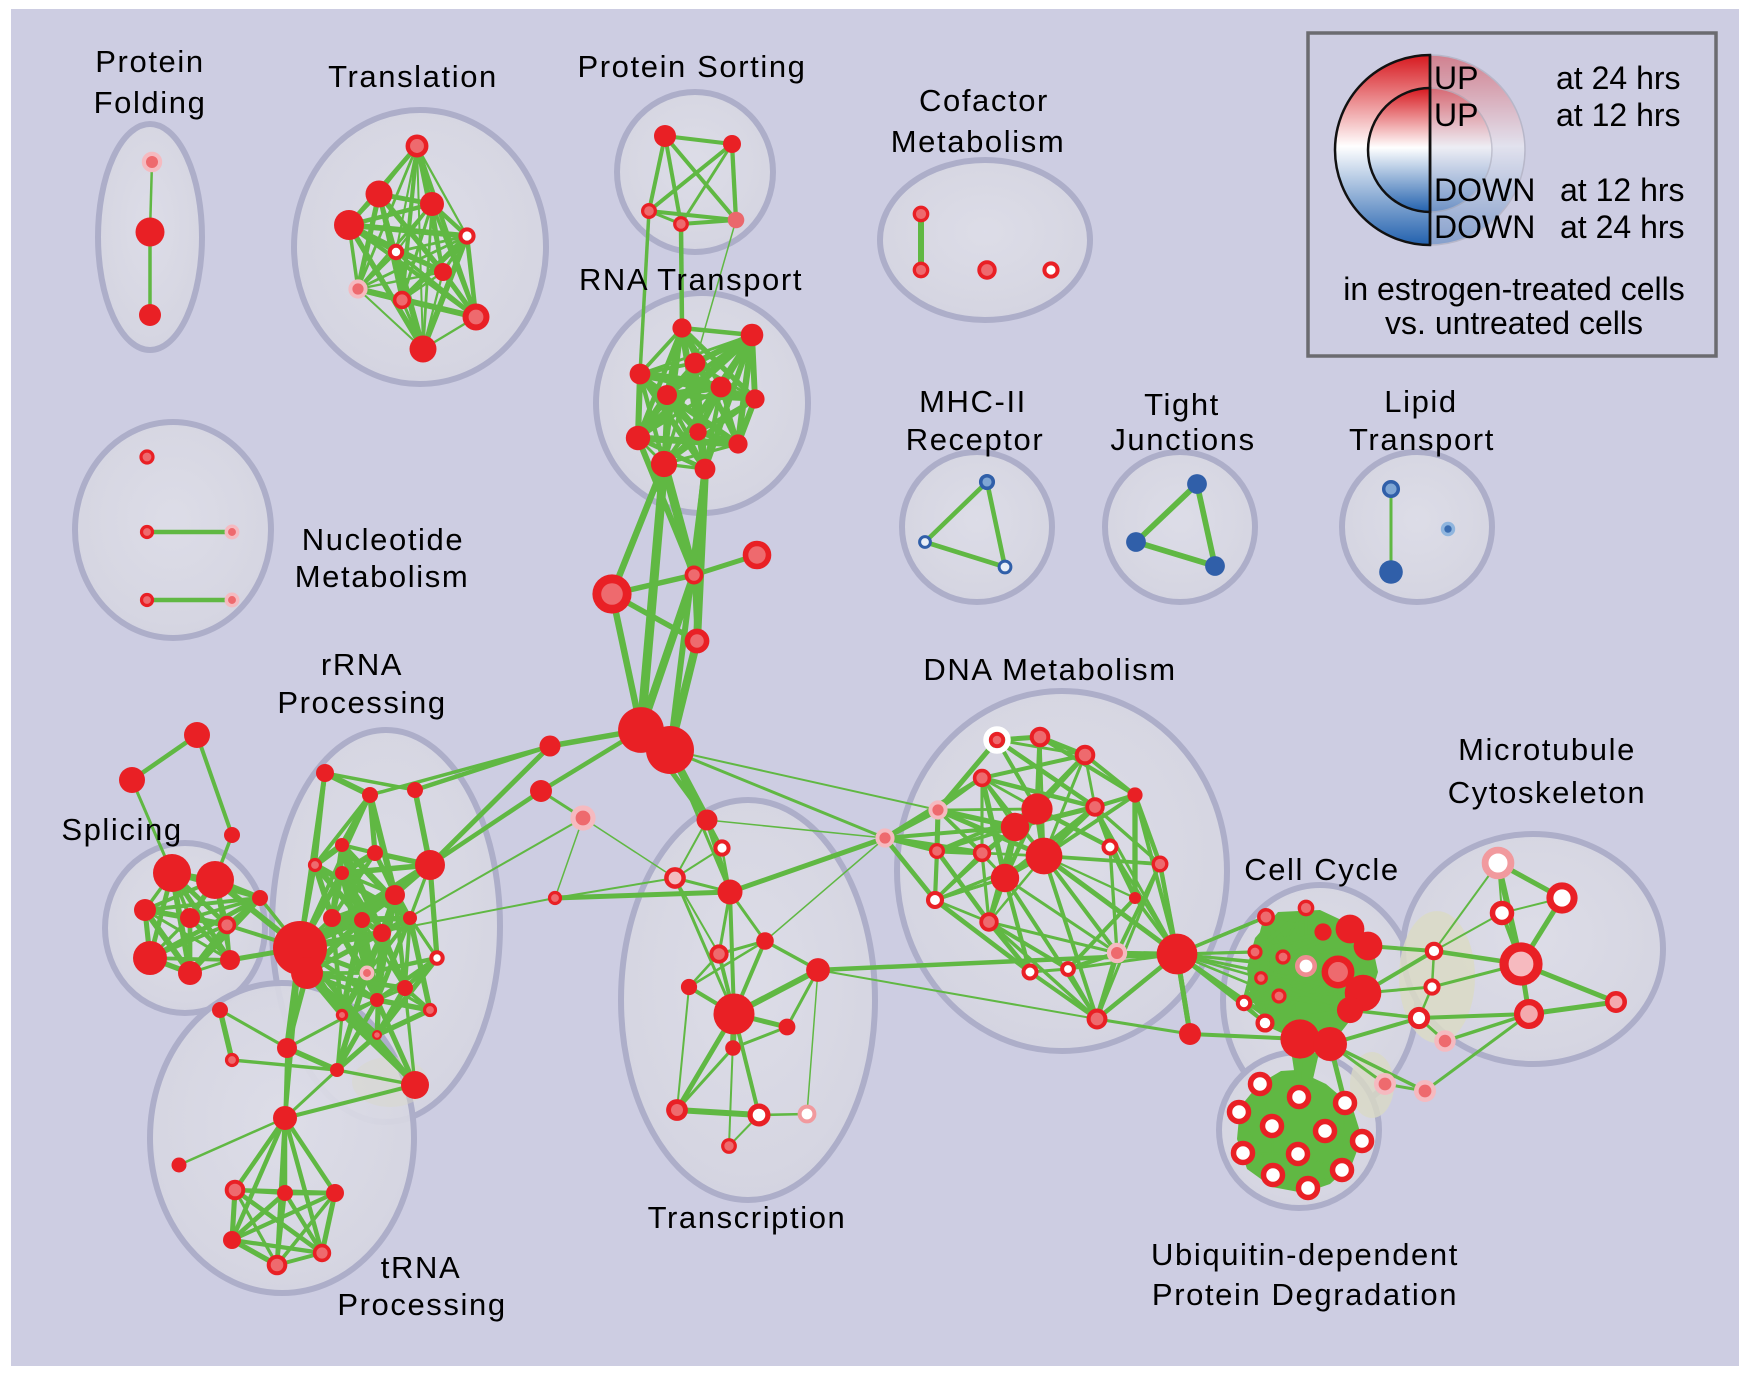 The width and height of the screenshot is (1750, 1376). I want to click on svg-text: Ubiquitin-dependent, so click(1305, 1254).